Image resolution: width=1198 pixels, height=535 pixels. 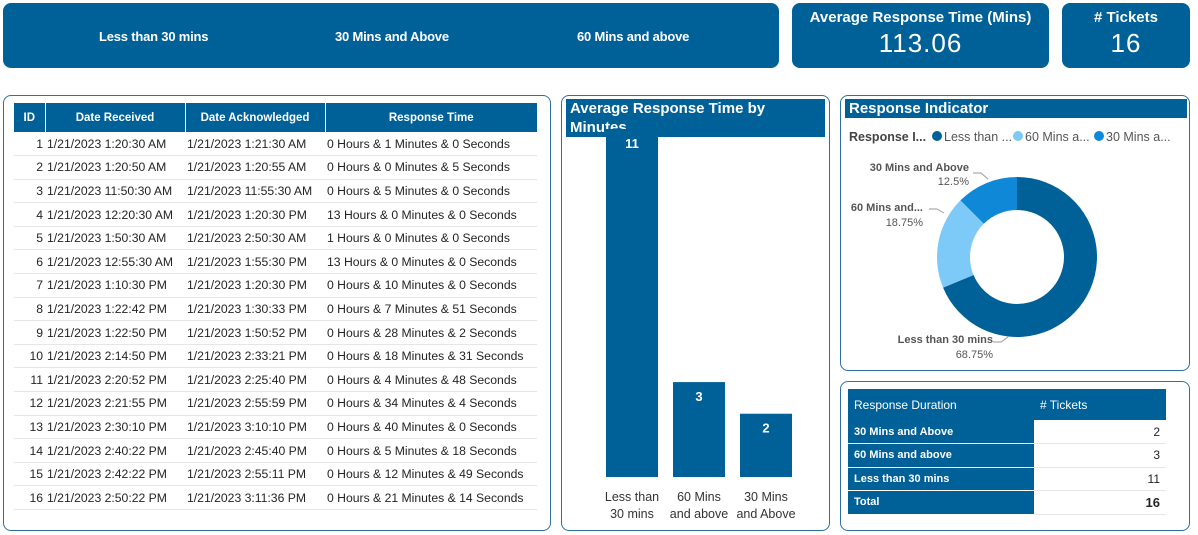 I want to click on filter-60-and-above: 60 Mins and above, so click(x=633, y=36).